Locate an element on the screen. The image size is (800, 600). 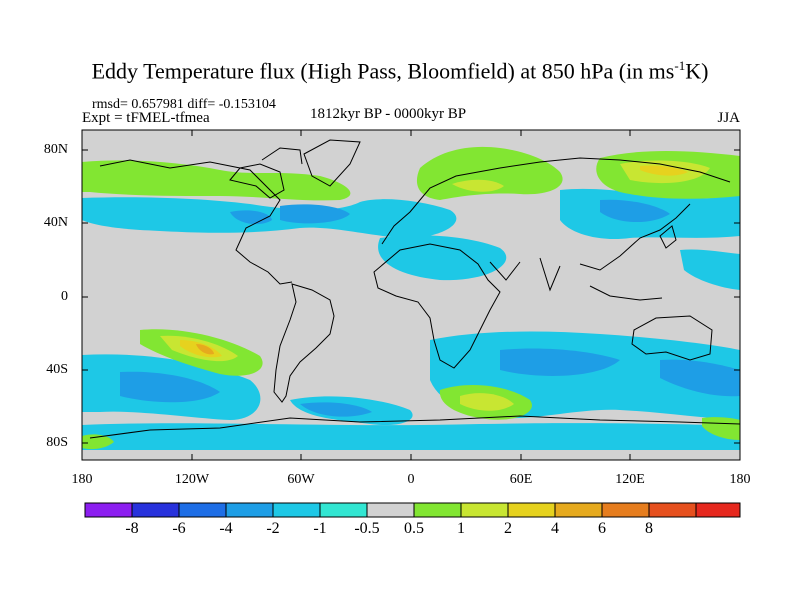
east-asia-coast is located at coordinates (635, 237).